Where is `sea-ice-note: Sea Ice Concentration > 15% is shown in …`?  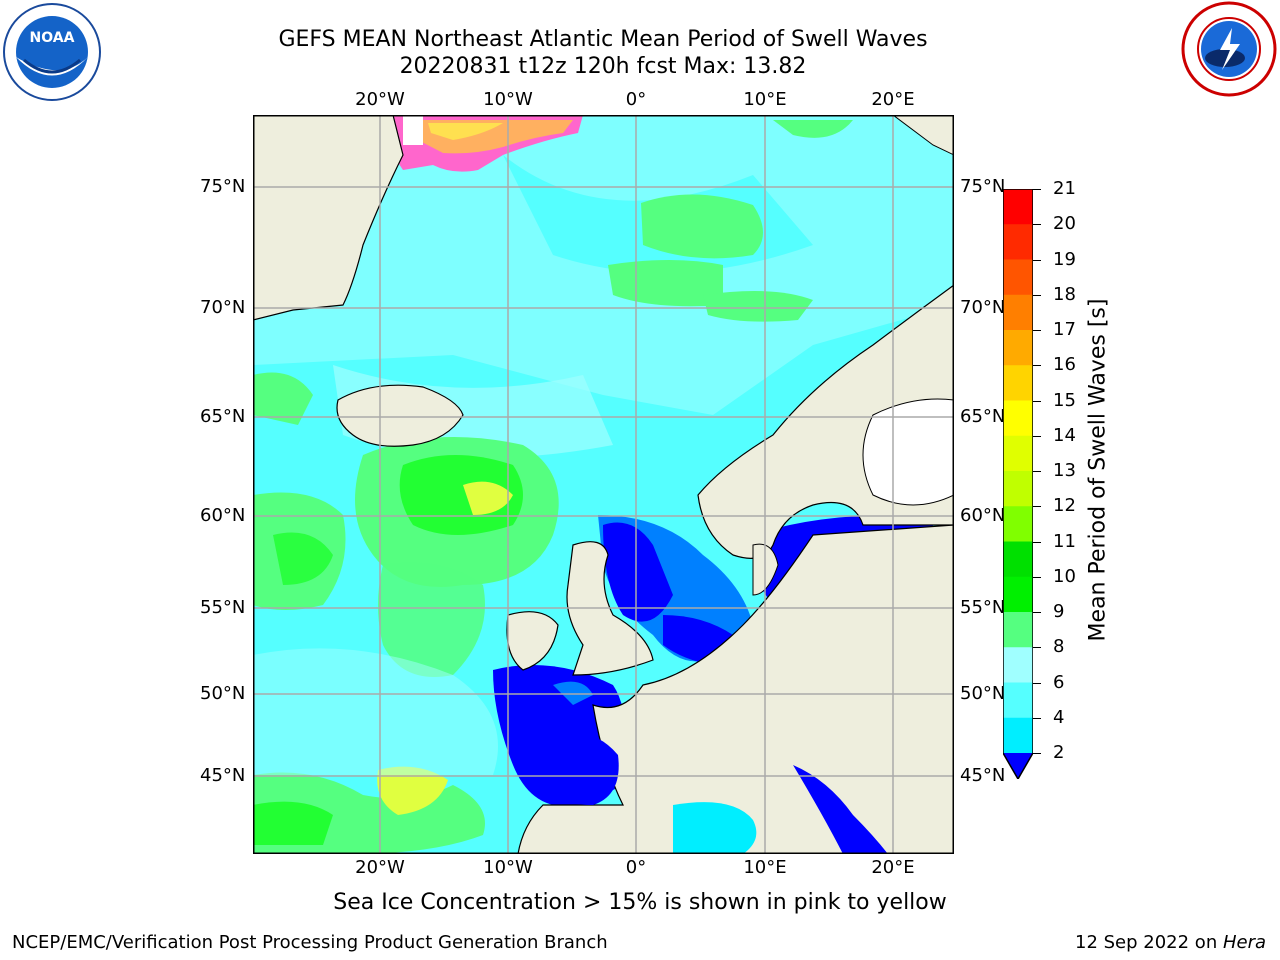
sea-ice-note: Sea Ice Concentration > 15% is shown in … is located at coordinates (640, 902).